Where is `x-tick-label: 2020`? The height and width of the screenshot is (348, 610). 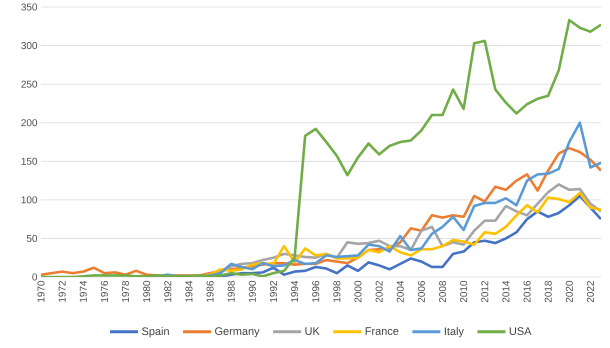 x-tick-label: 2020 is located at coordinates (569, 291).